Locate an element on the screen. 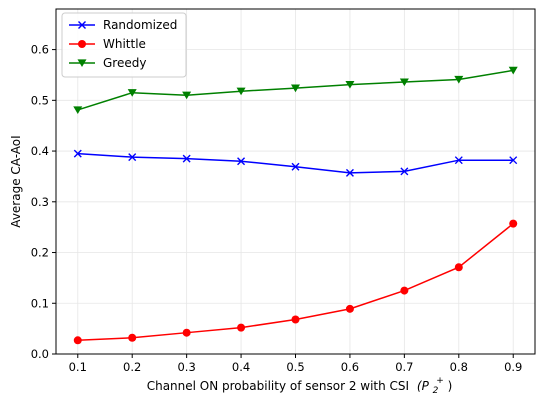  y-tick-label: 0.0 is located at coordinates (40, 354).